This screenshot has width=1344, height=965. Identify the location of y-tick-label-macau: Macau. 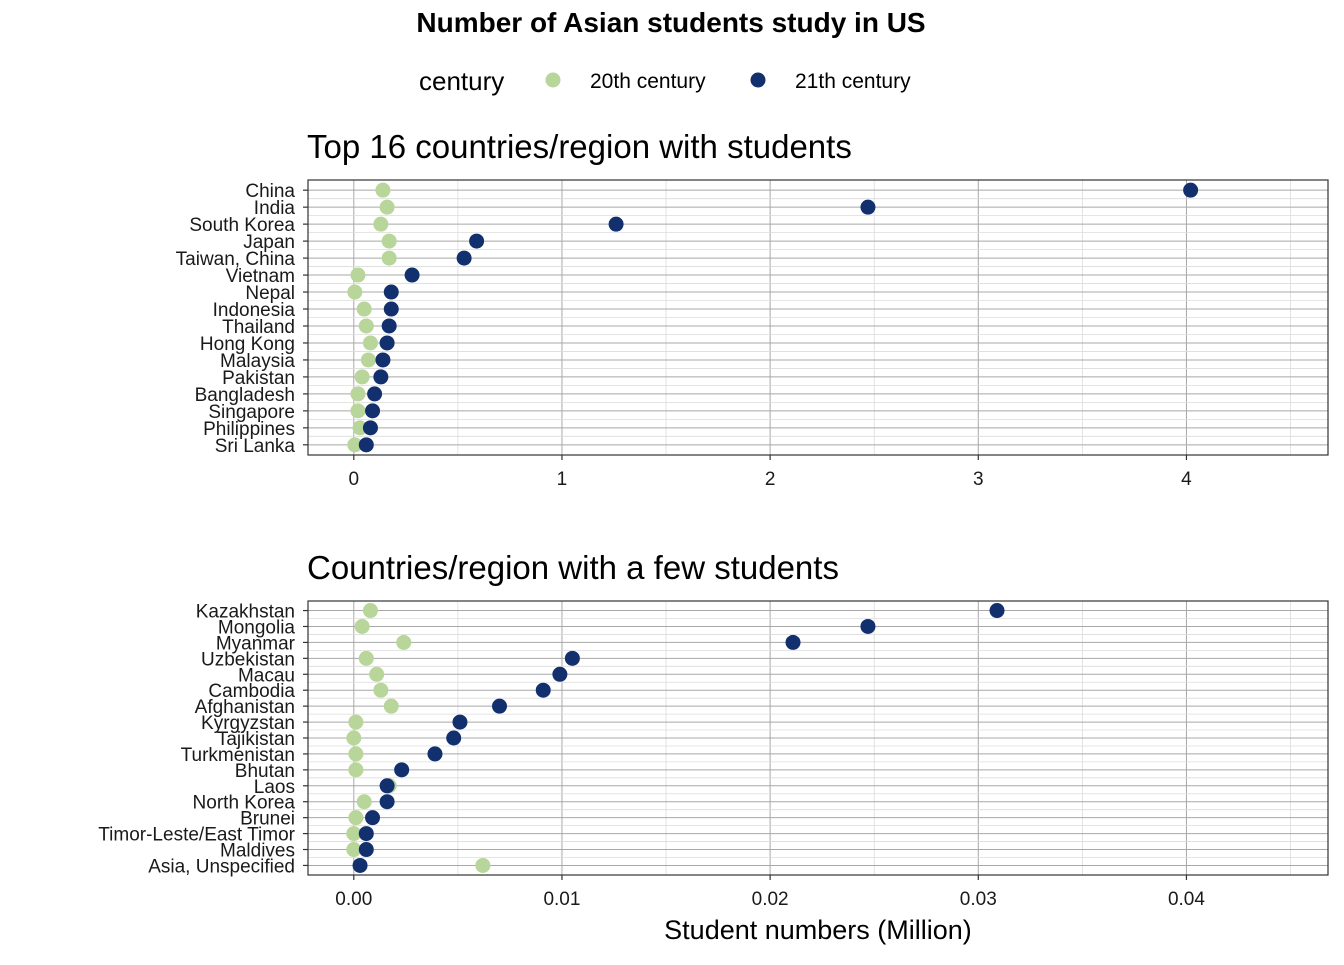
(266, 675).